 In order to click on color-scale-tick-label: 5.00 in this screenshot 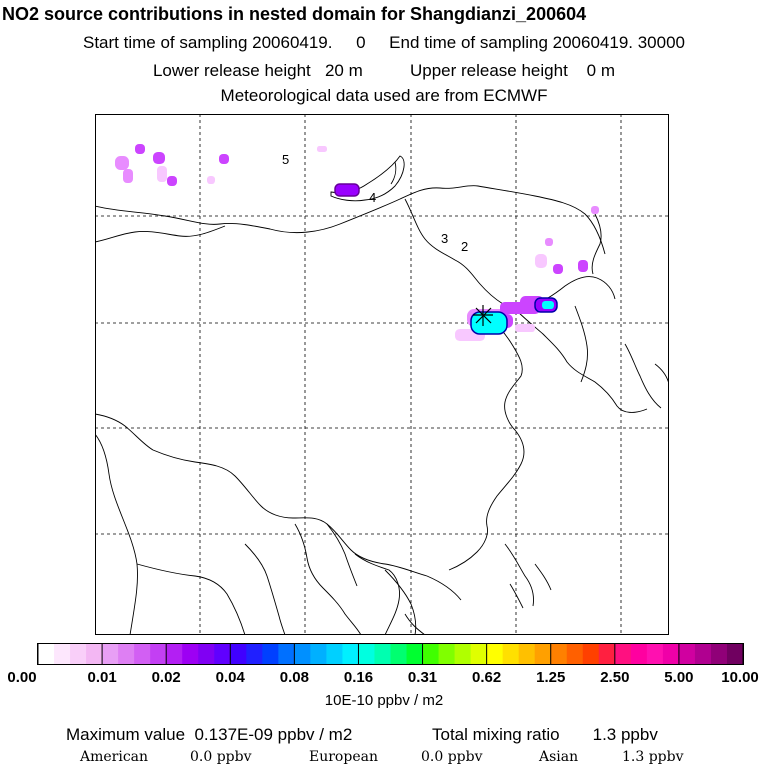, I will do `click(679, 677)`.